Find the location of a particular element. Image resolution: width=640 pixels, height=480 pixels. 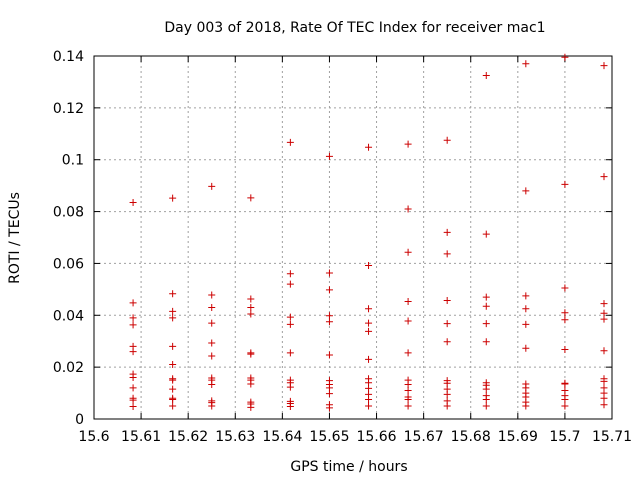

y-tick-label: 0.1 is located at coordinates (73, 161).